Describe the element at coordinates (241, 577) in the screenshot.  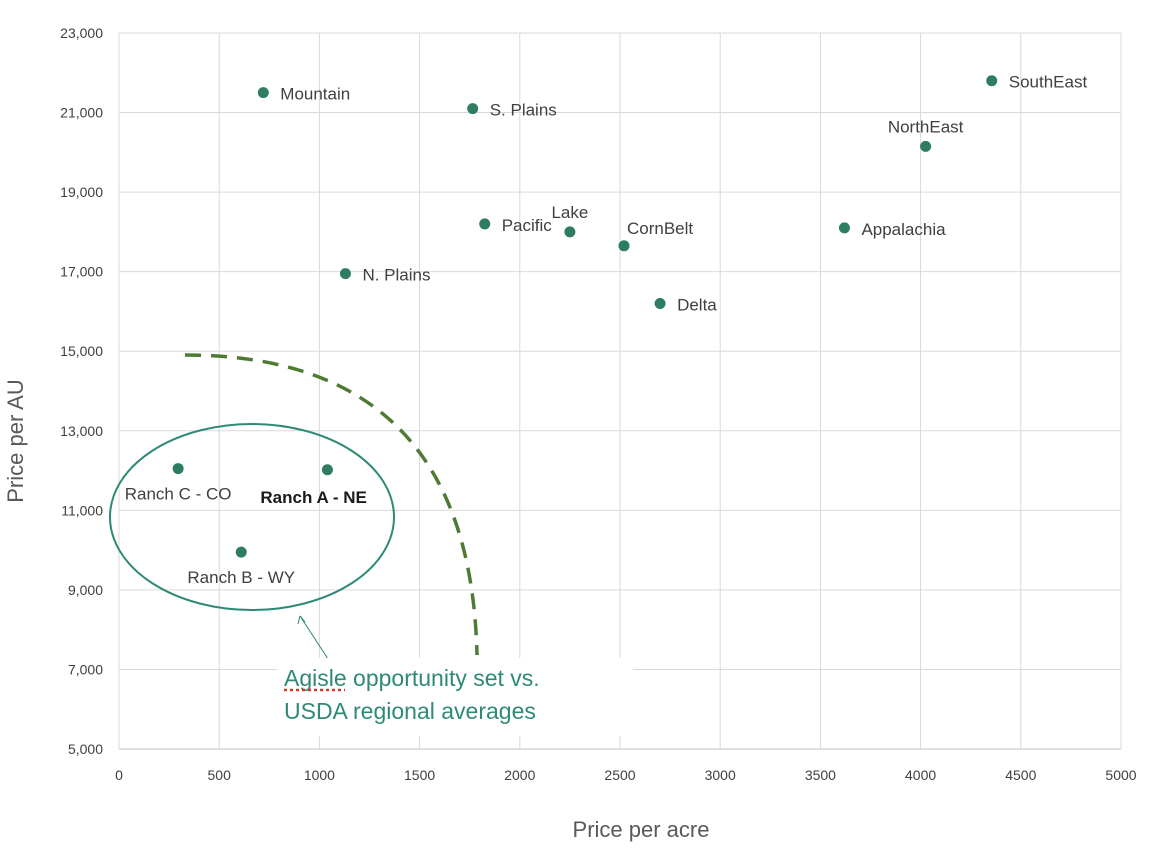
I see `data-label: Ranch B - WY` at that location.